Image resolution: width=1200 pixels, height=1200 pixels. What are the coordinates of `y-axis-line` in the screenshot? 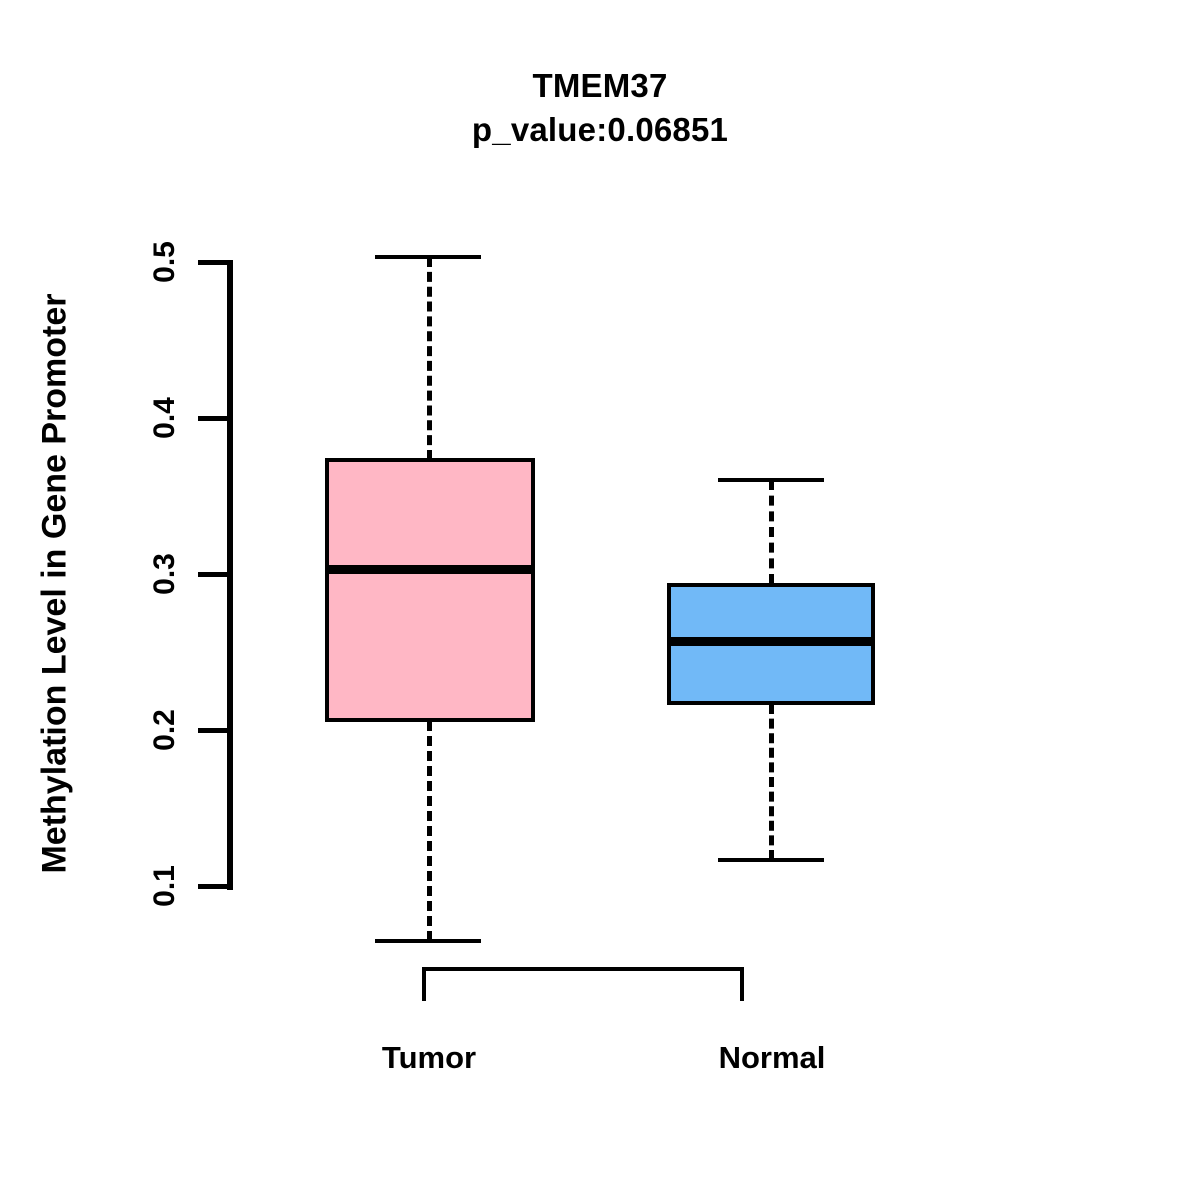 It's located at (230, 575).